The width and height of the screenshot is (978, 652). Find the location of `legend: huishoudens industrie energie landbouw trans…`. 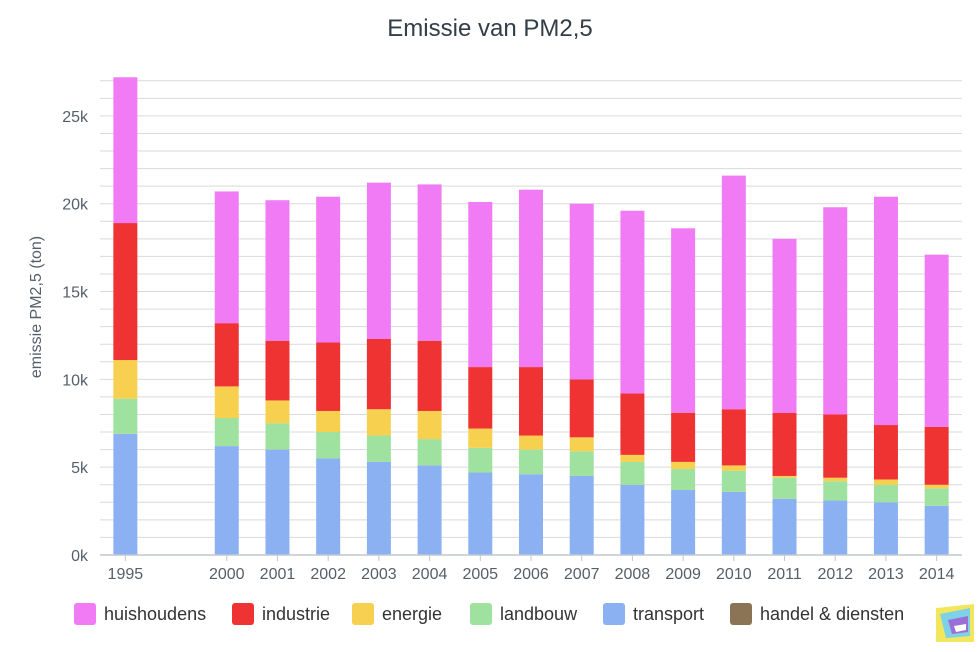

legend: huishoudens industrie energie landbouw trans… is located at coordinates (489, 614).